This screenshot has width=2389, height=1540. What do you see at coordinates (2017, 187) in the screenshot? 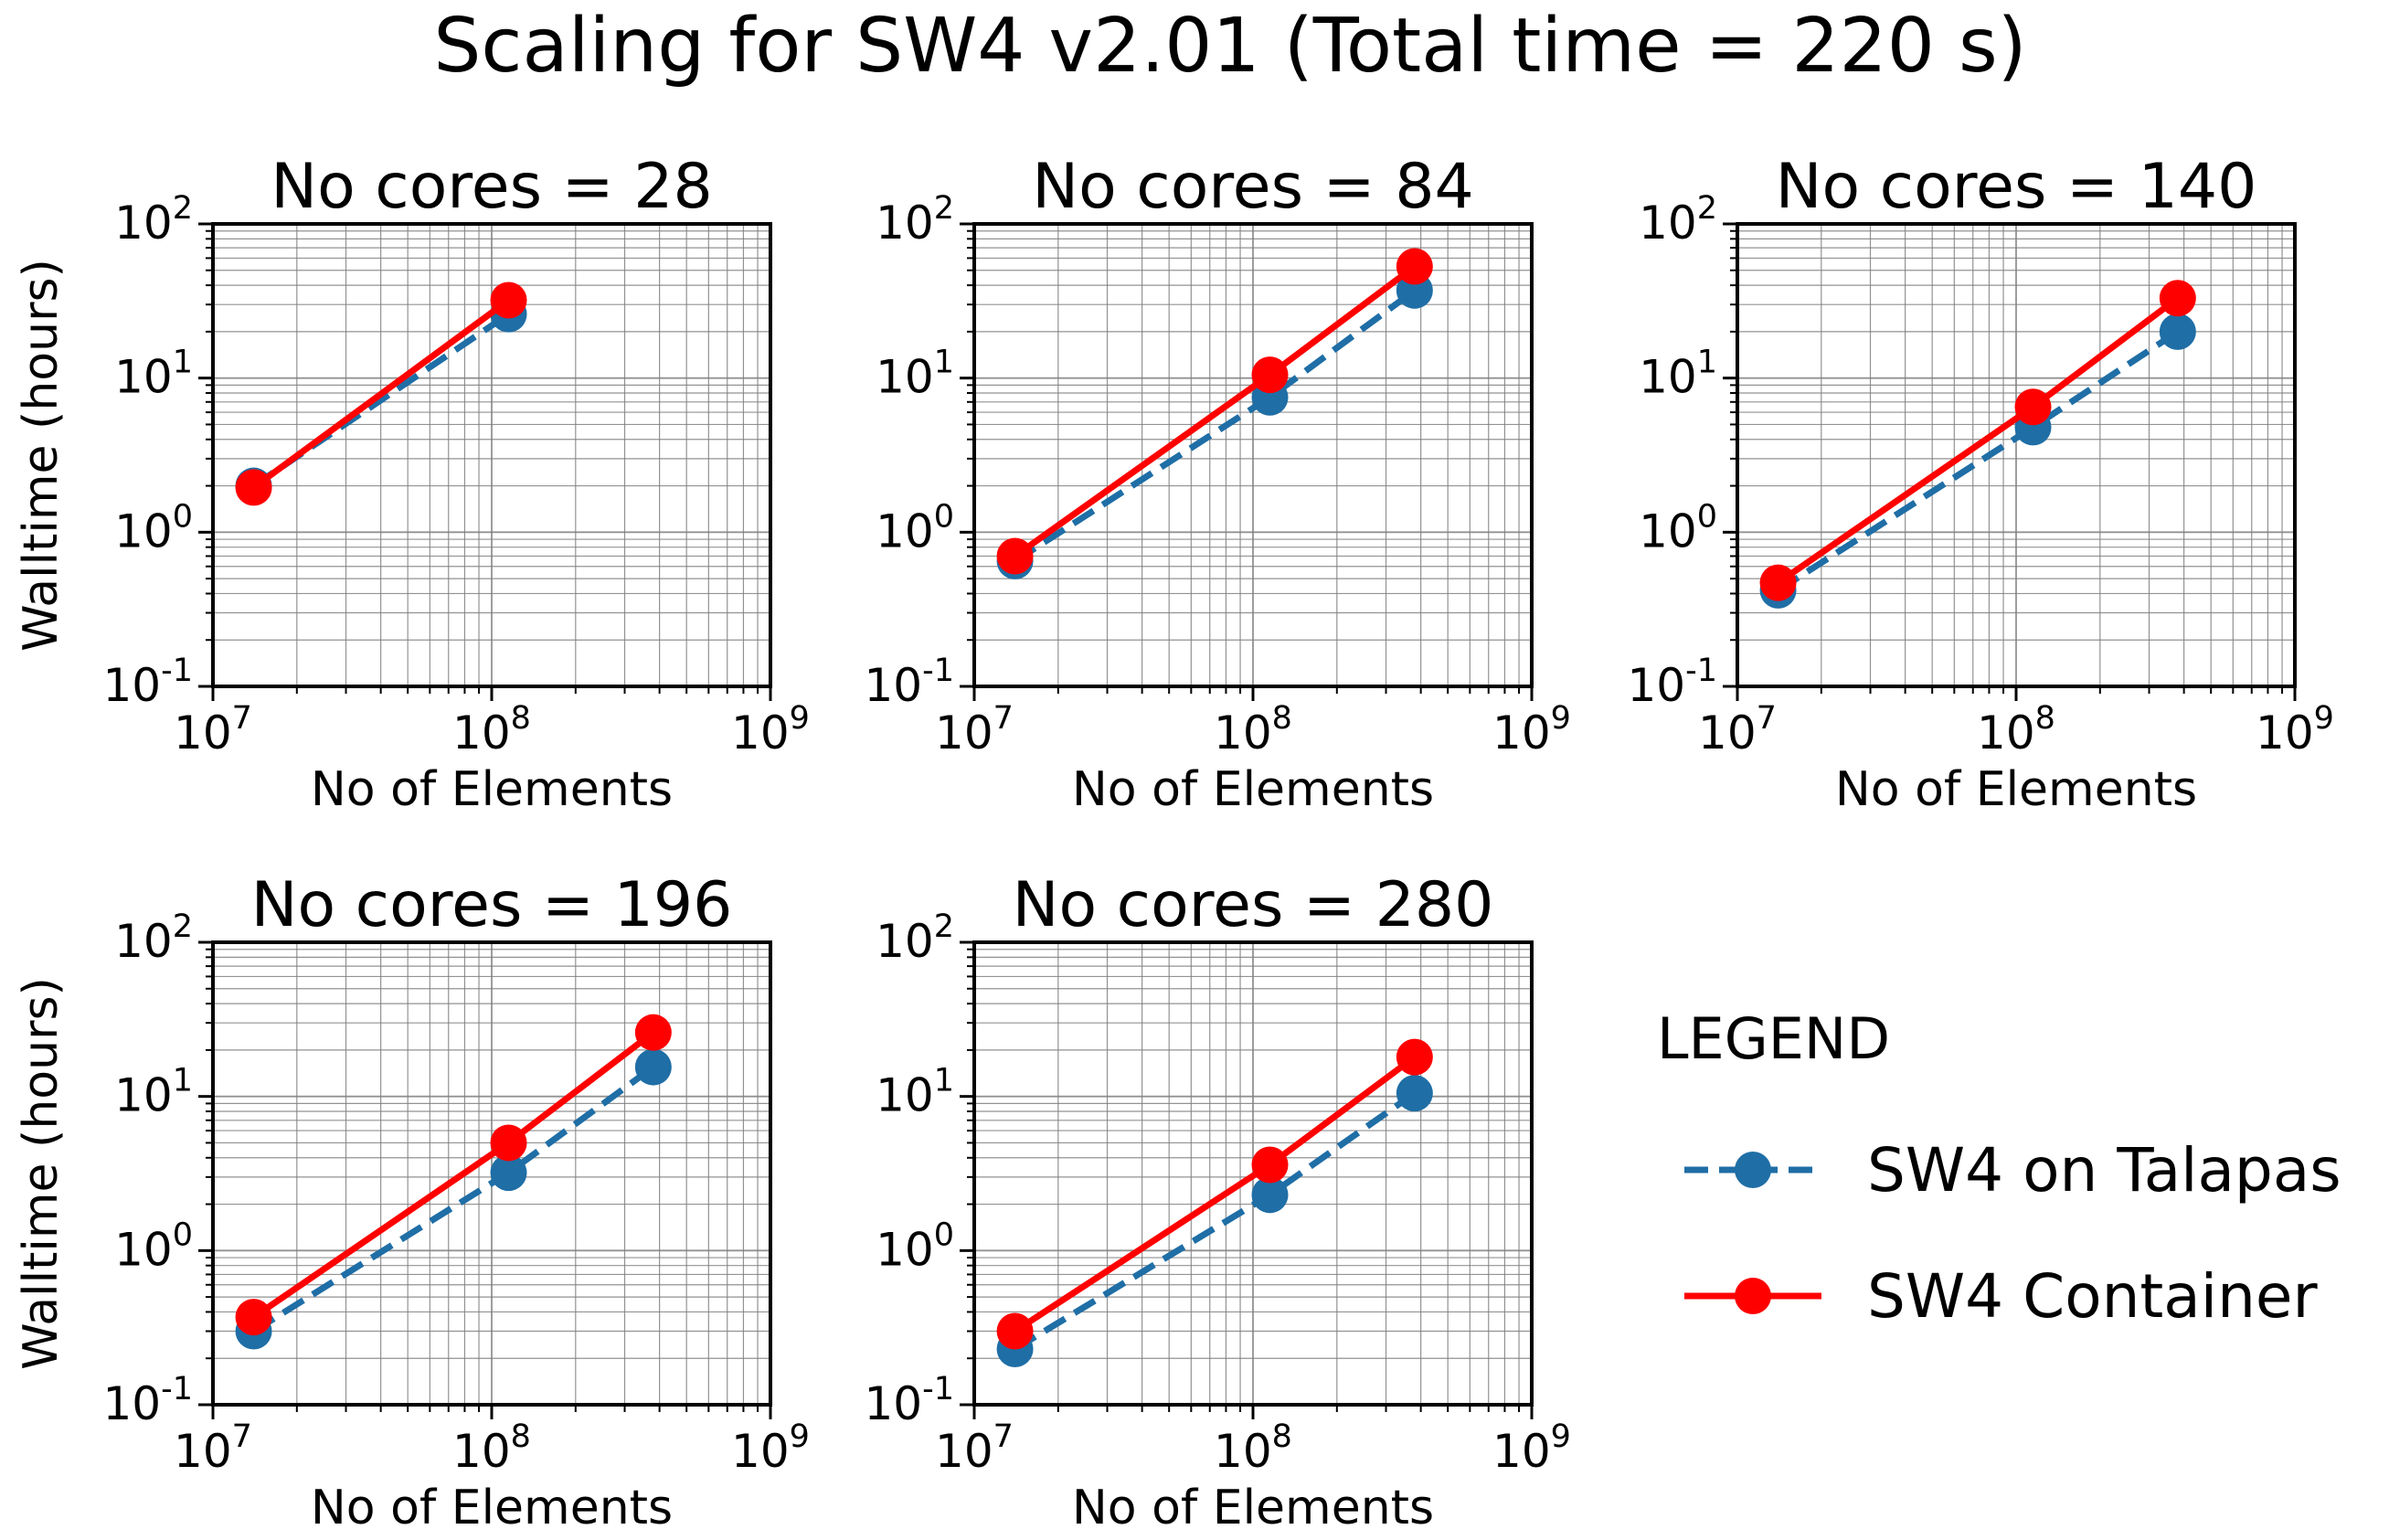
I see `subplot-title: No cores = 140` at bounding box center [2017, 187].